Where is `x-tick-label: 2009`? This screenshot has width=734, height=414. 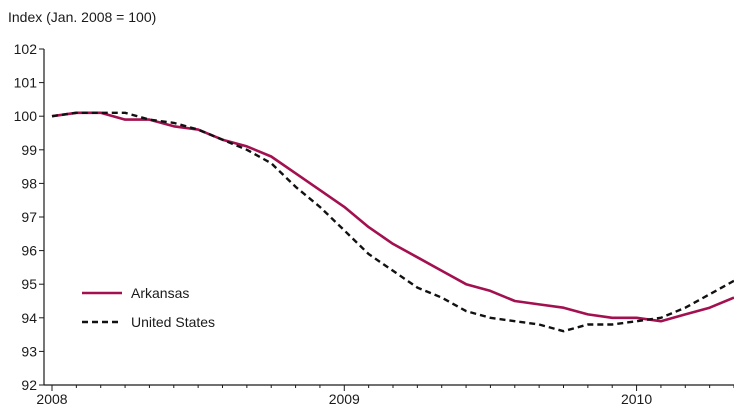 x-tick-label: 2009 is located at coordinates (344, 399).